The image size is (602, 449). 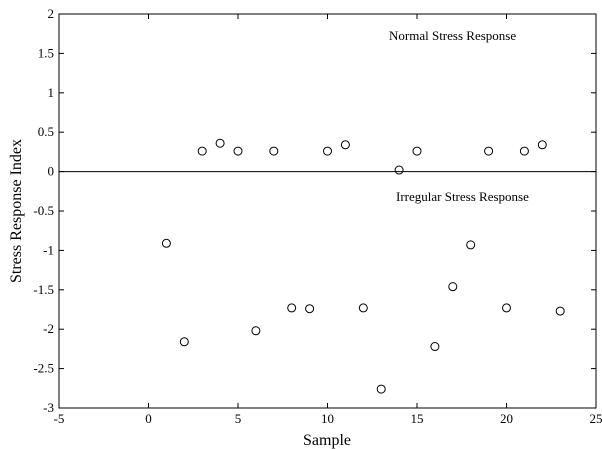 I want to click on y-tick-label: 0, so click(x=51, y=171).